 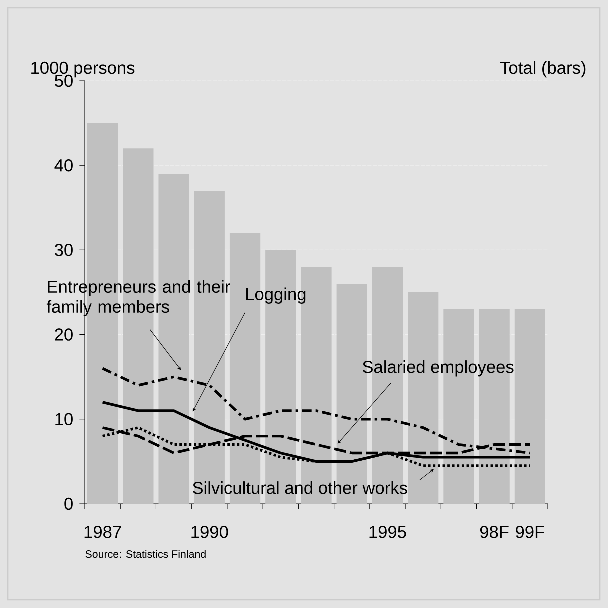 I want to click on bar, so click(x=530, y=406).